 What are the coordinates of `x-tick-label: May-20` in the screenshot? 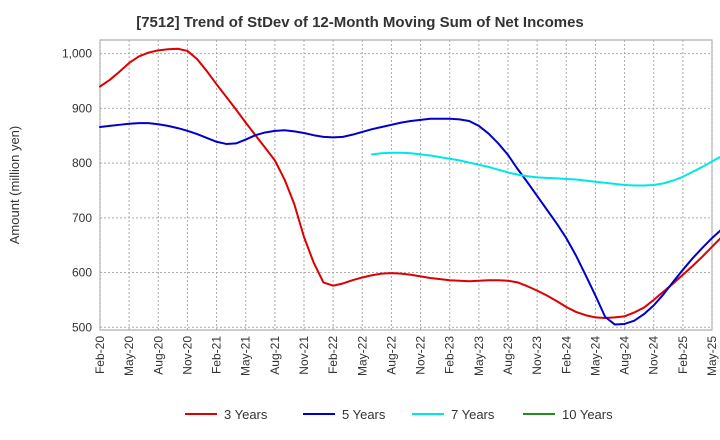 It's located at (129, 356).